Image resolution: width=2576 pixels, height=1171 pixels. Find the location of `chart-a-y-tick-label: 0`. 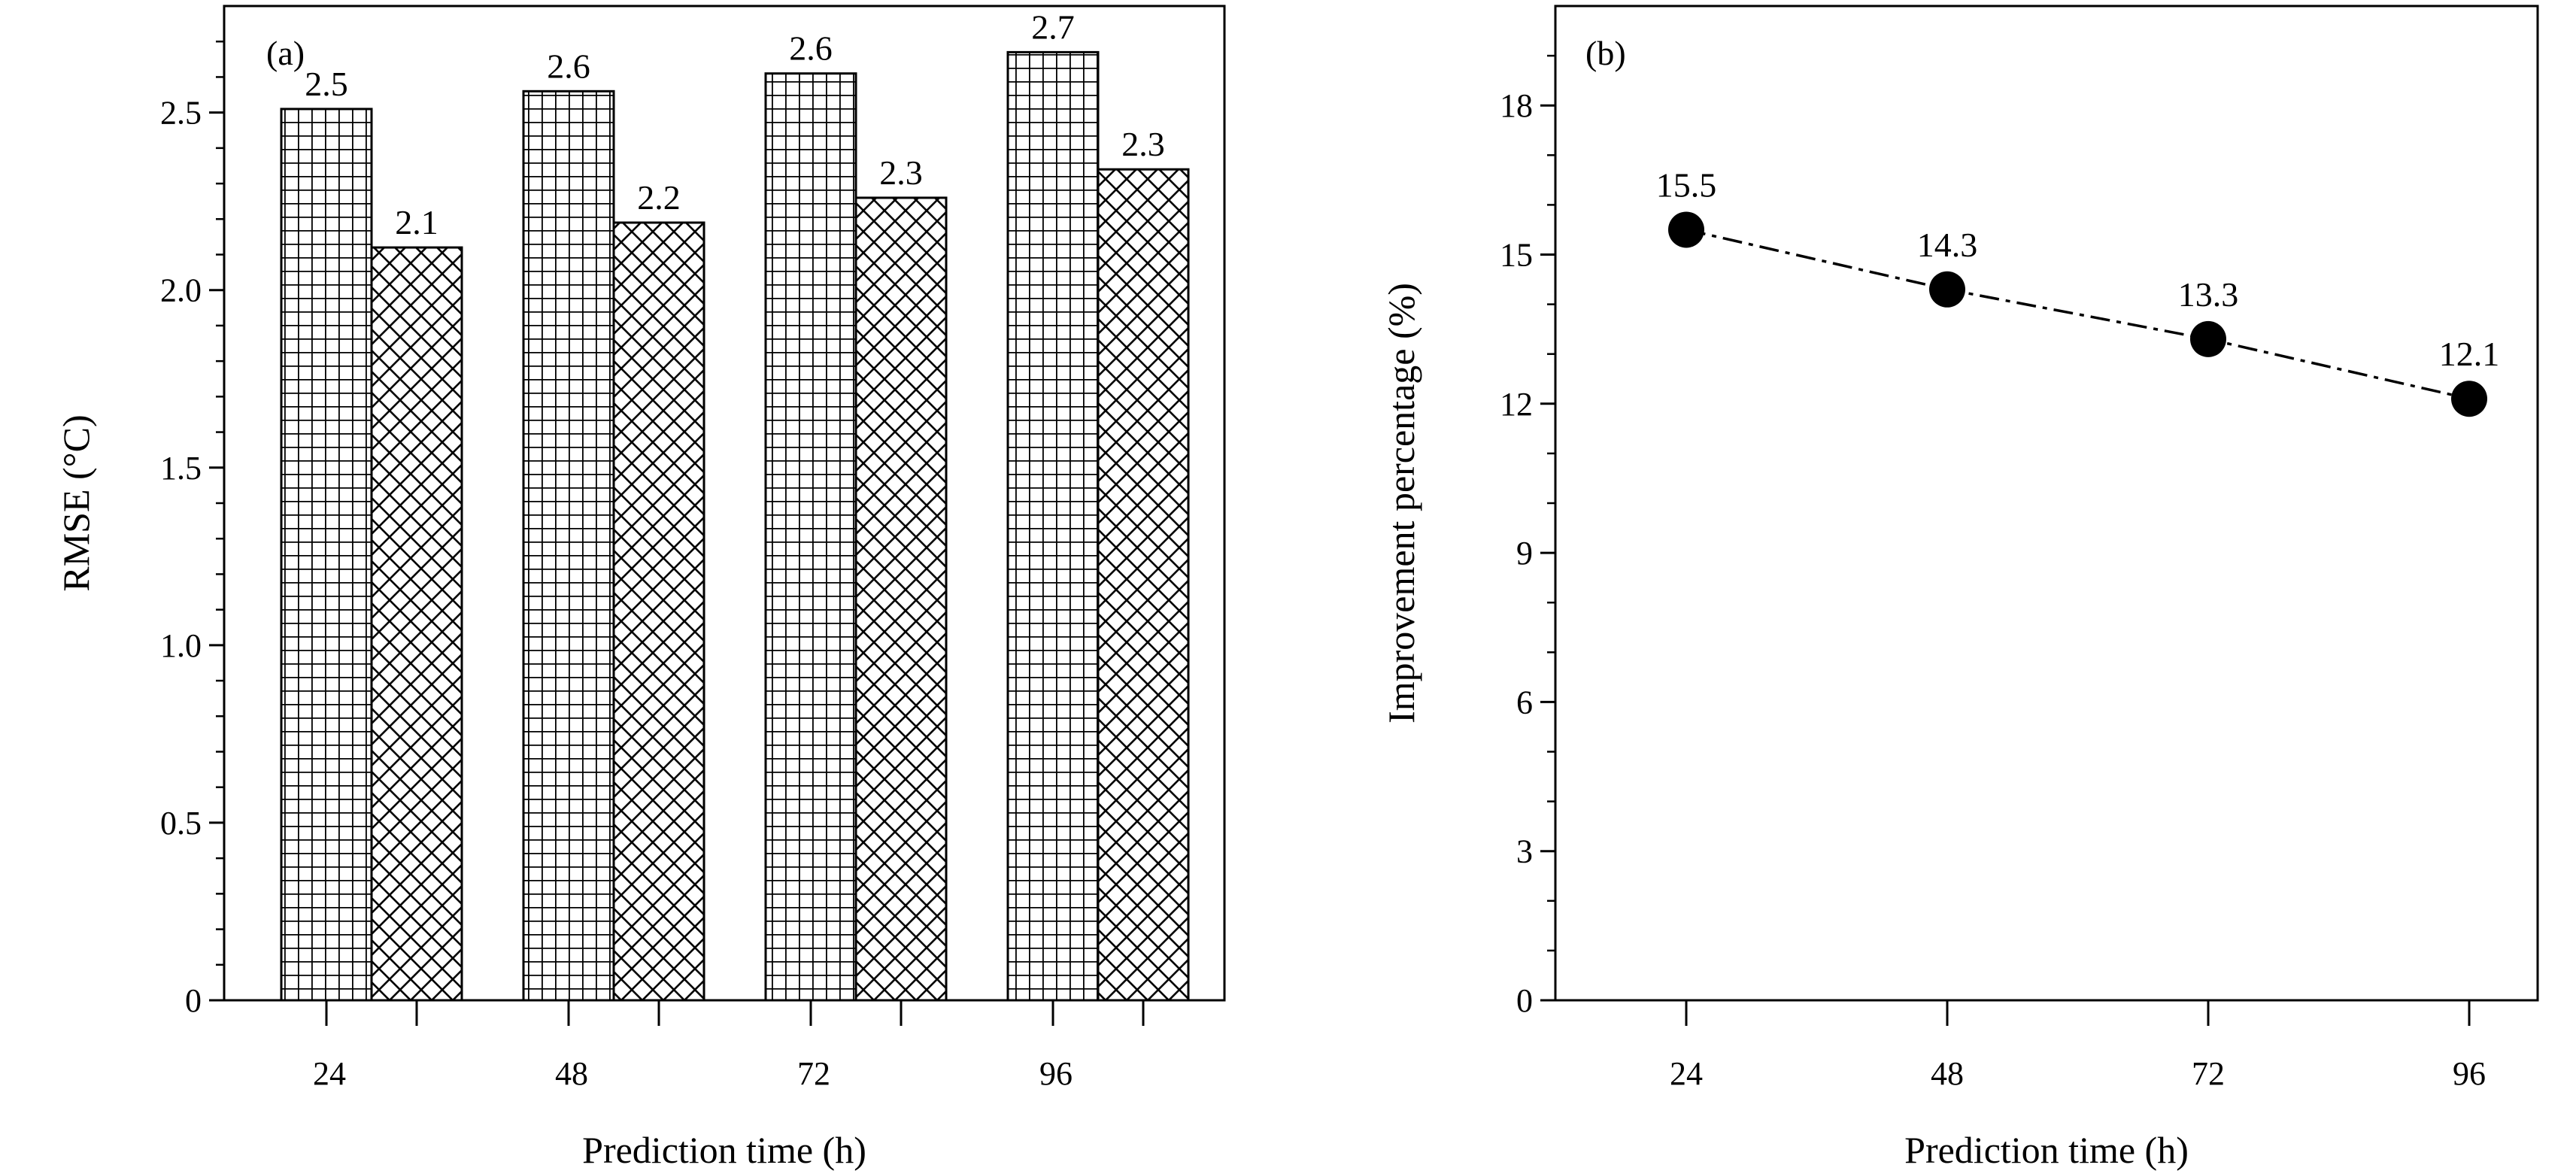

chart-a-y-tick-label: 0 is located at coordinates (193, 1000).